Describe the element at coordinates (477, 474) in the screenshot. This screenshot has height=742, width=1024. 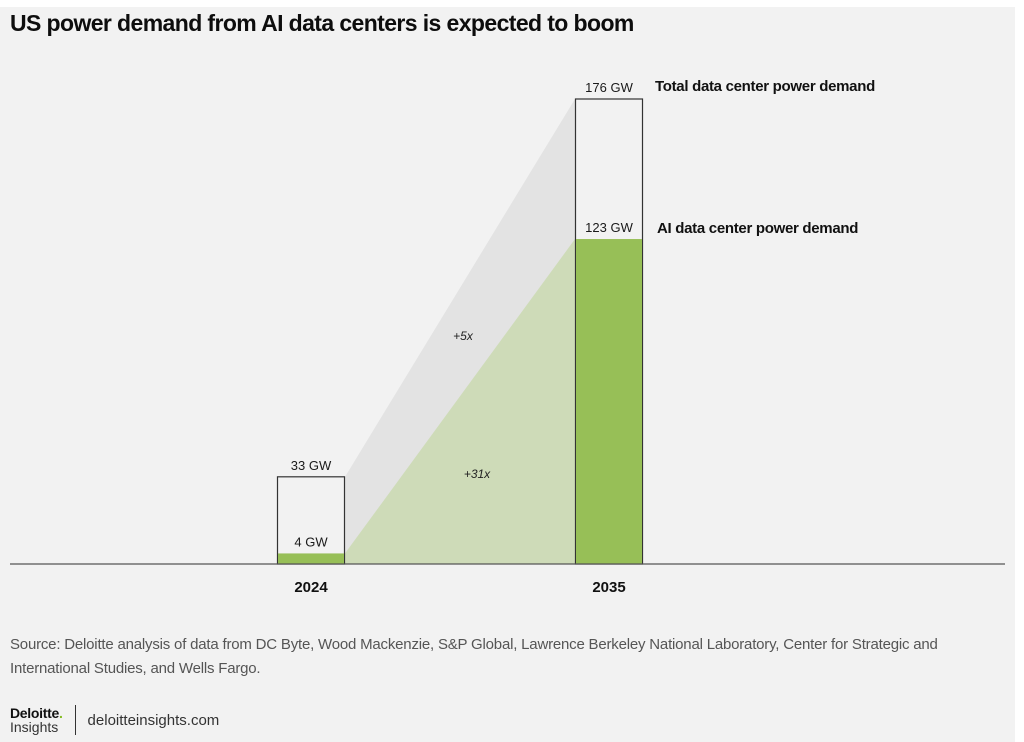
I see `growth-label-ai: +31x` at that location.